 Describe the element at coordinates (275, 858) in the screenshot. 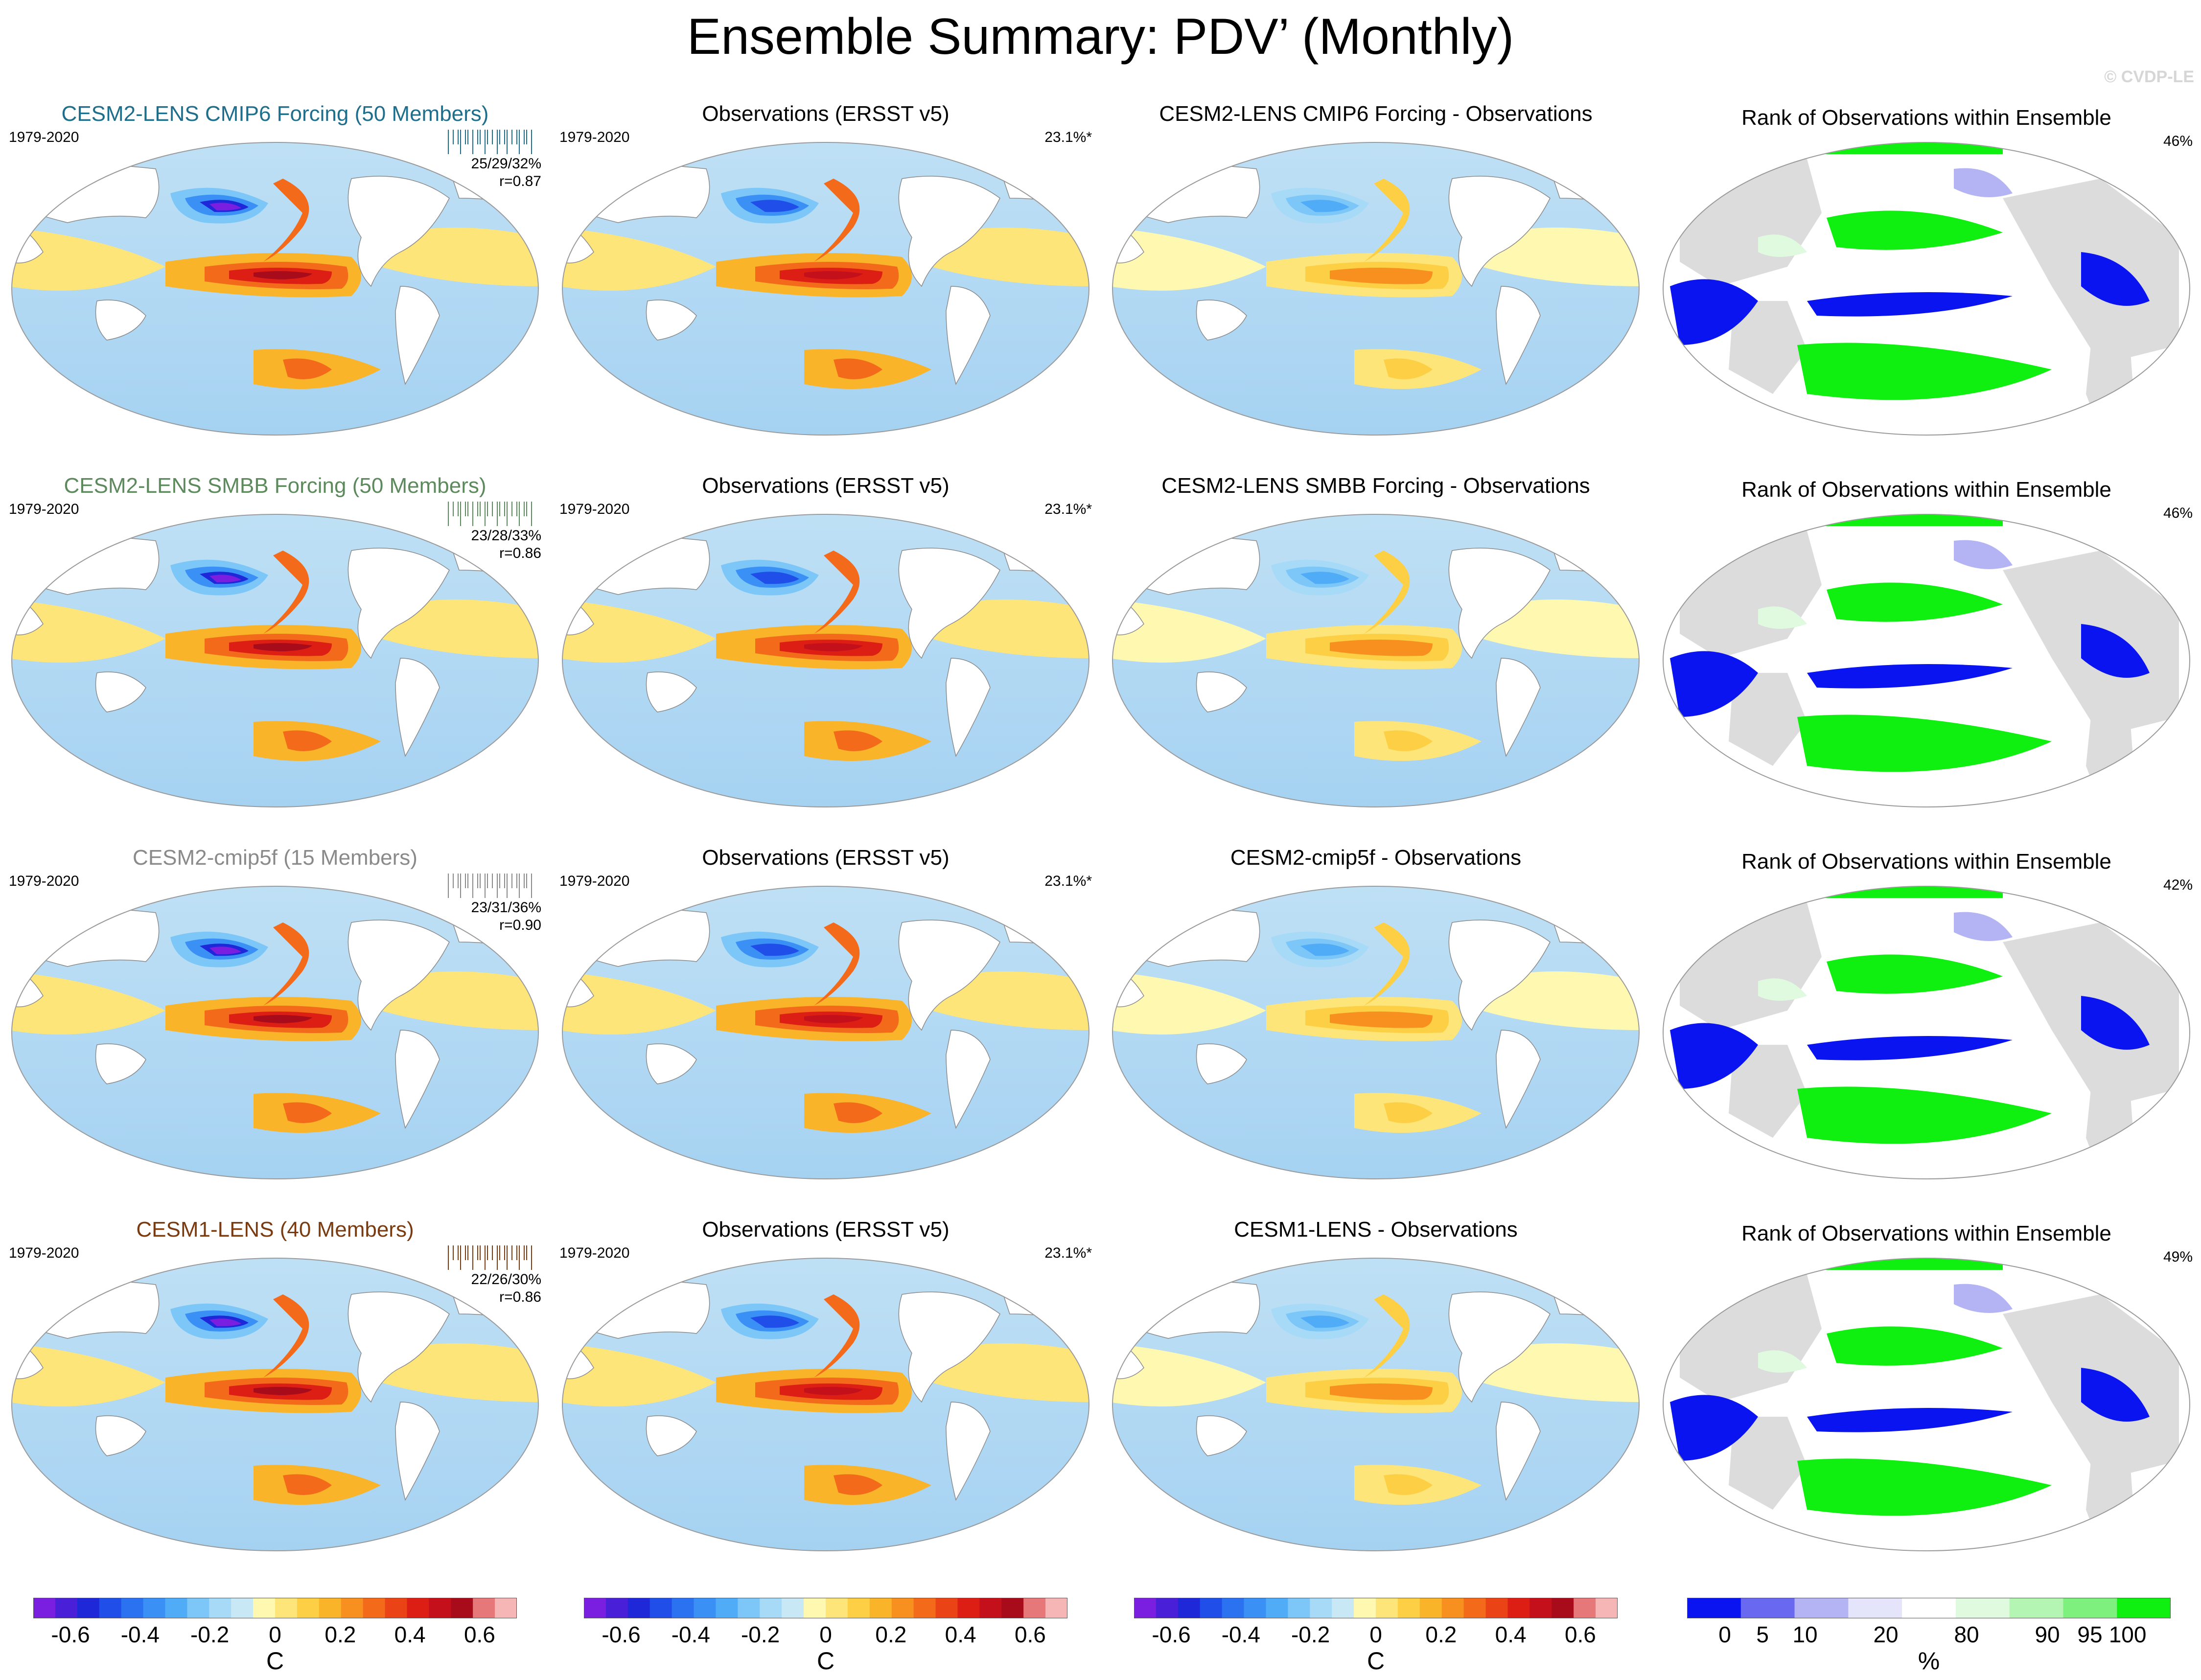

I see `model-title: CESM2-cmip5f (15 Members)` at that location.